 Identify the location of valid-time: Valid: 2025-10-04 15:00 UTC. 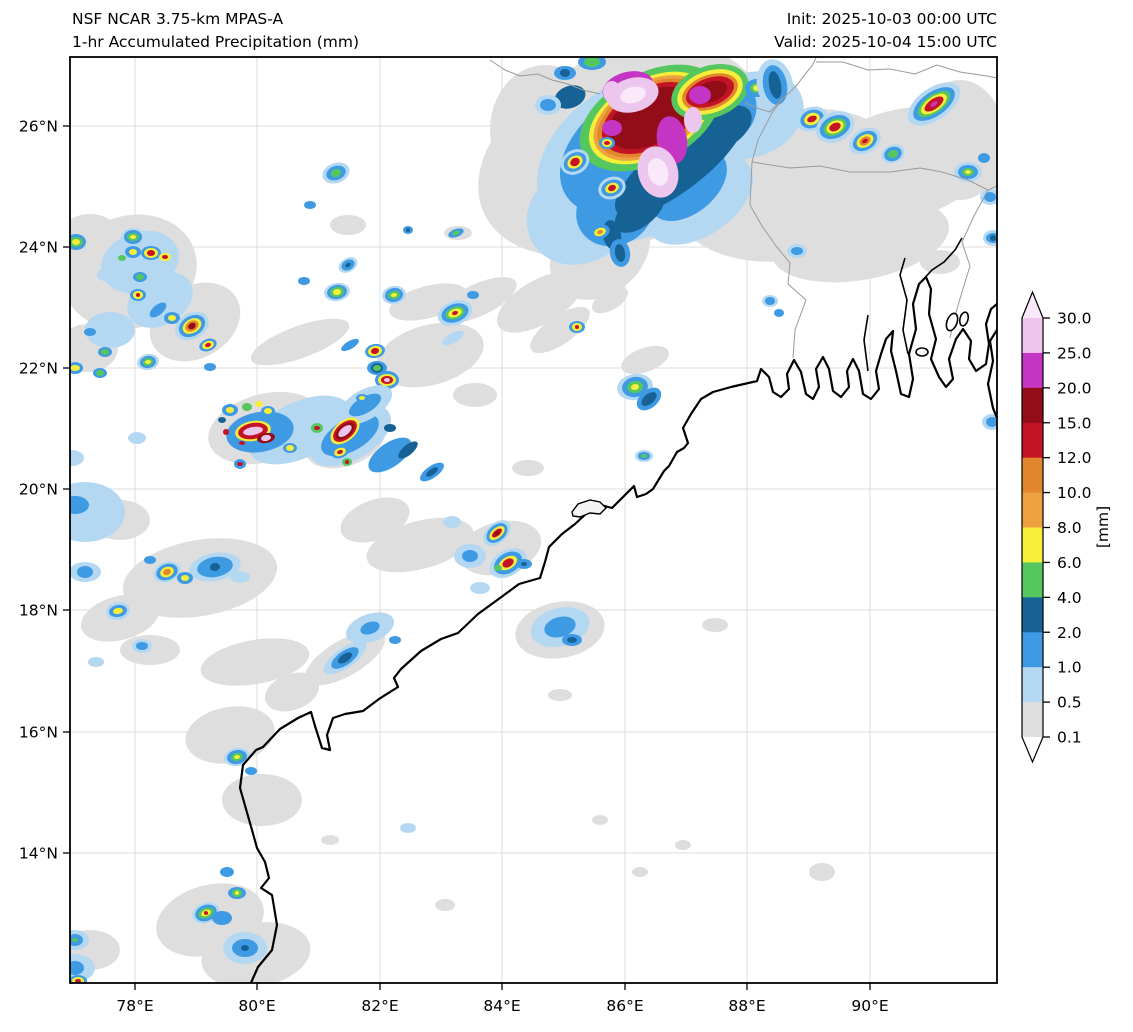
(885, 42).